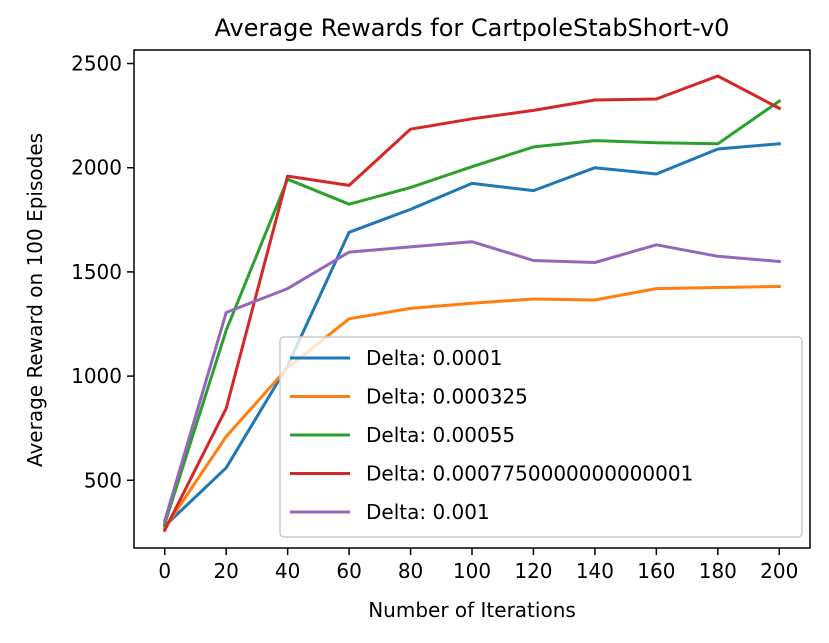 This screenshot has width=829, height=643. What do you see at coordinates (779, 571) in the screenshot?
I see `x-tick-label: 200` at bounding box center [779, 571].